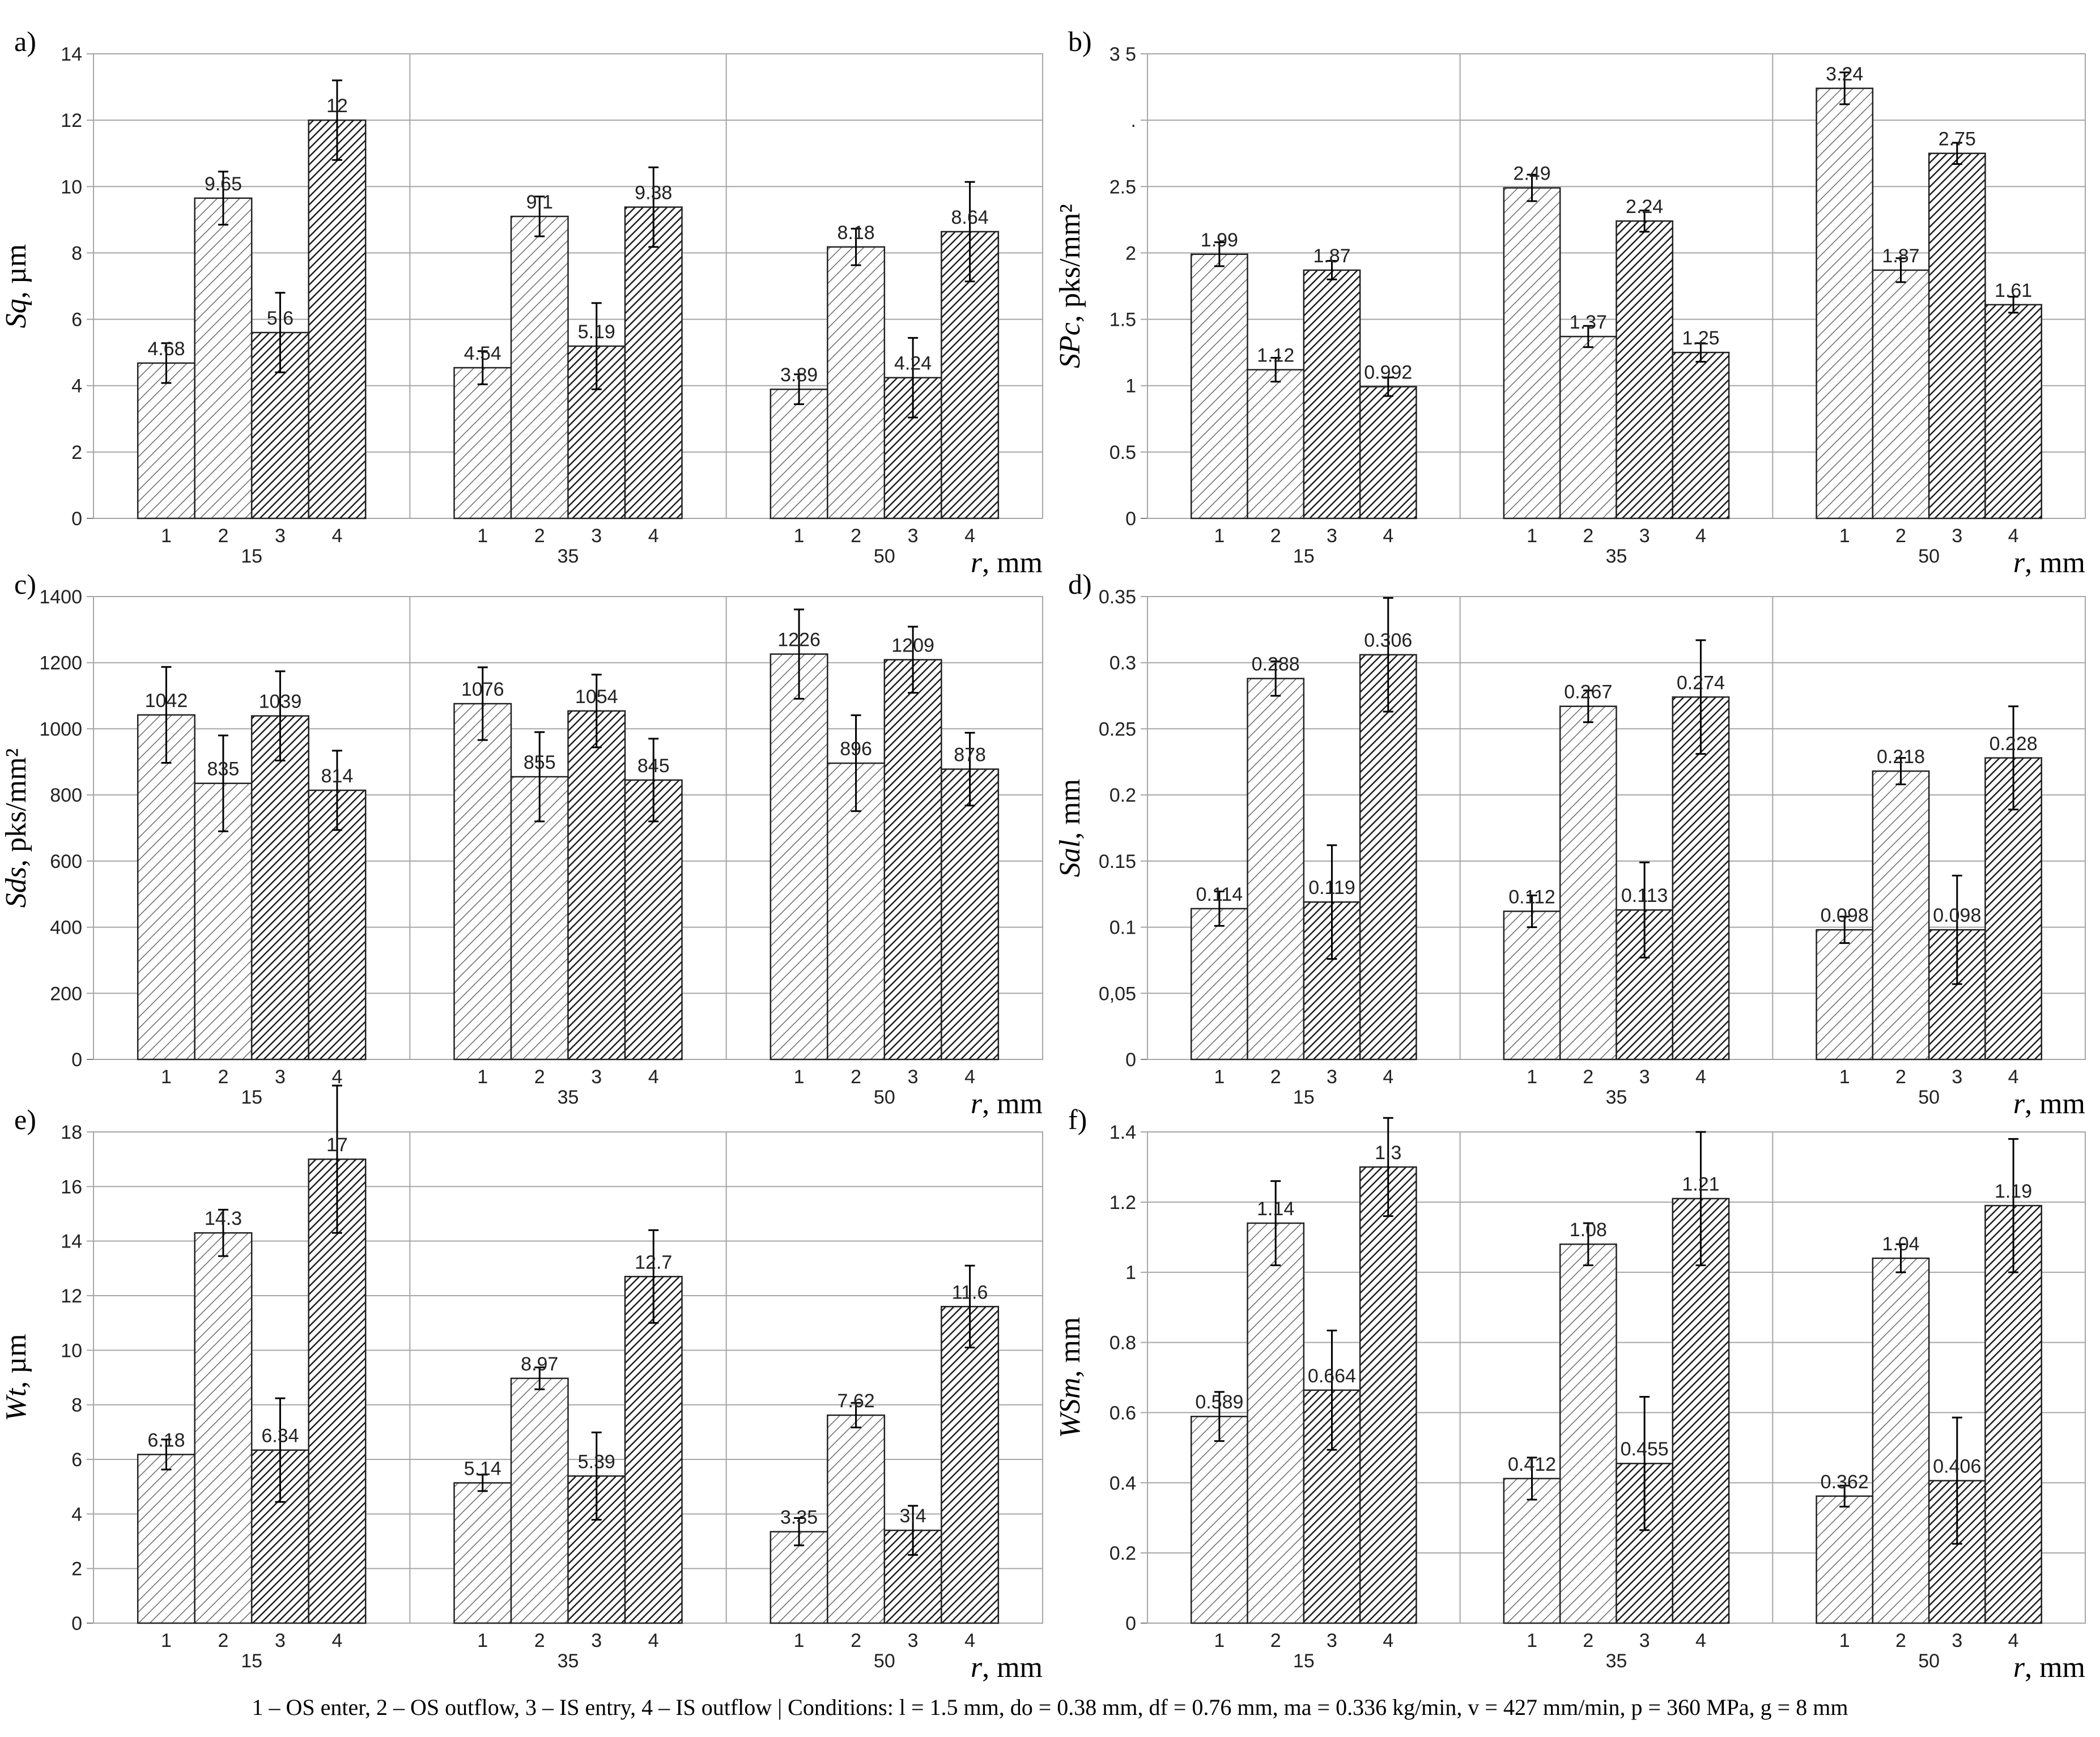 This screenshot has width=2100, height=1737. Describe the element at coordinates (912, 1516) in the screenshot. I see `data-label: 3.4` at that location.